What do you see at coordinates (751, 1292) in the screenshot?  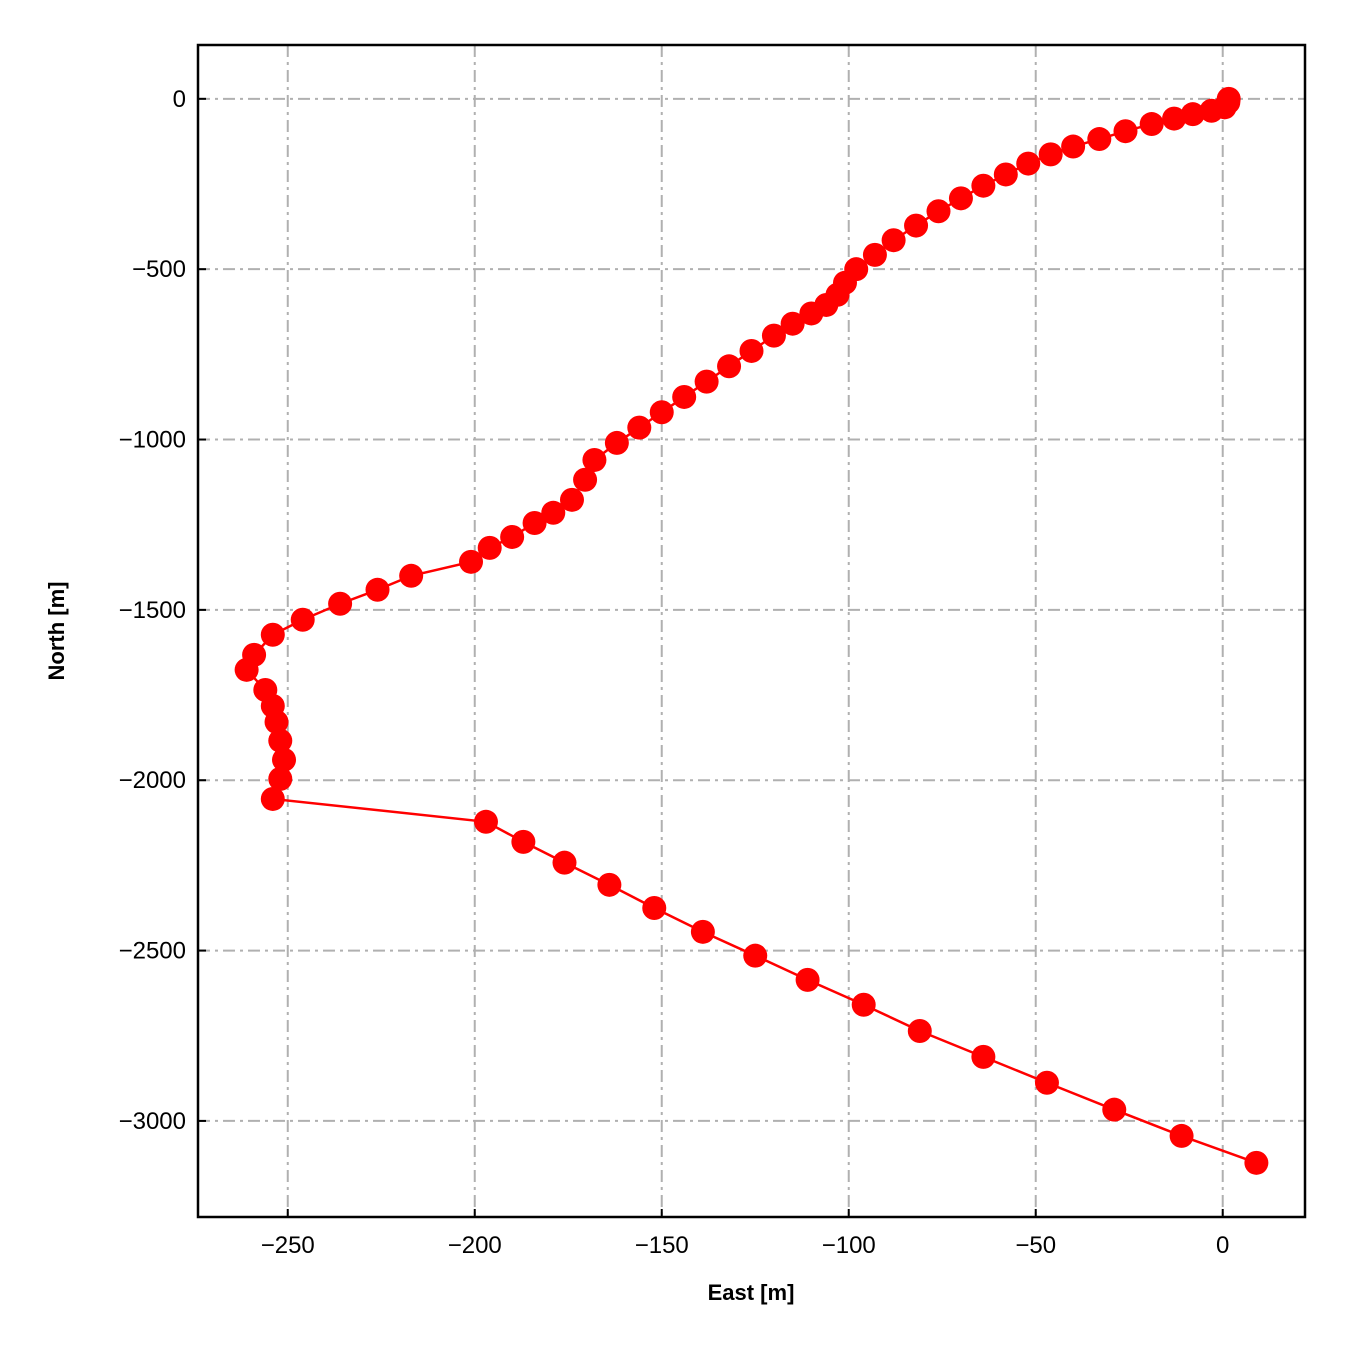 I see `x-axis-label: East [m]` at bounding box center [751, 1292].